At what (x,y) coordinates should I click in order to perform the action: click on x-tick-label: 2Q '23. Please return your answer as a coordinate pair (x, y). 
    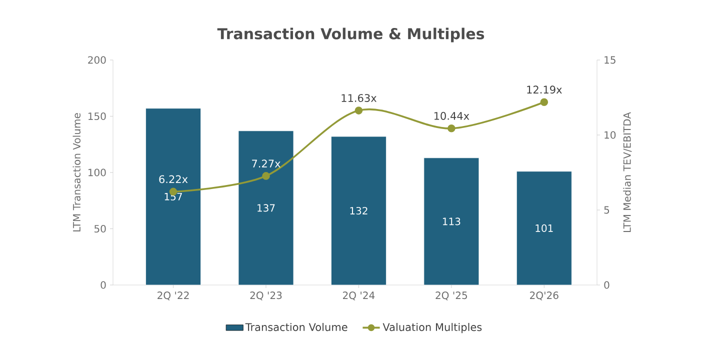
    Looking at the image, I should click on (266, 296).